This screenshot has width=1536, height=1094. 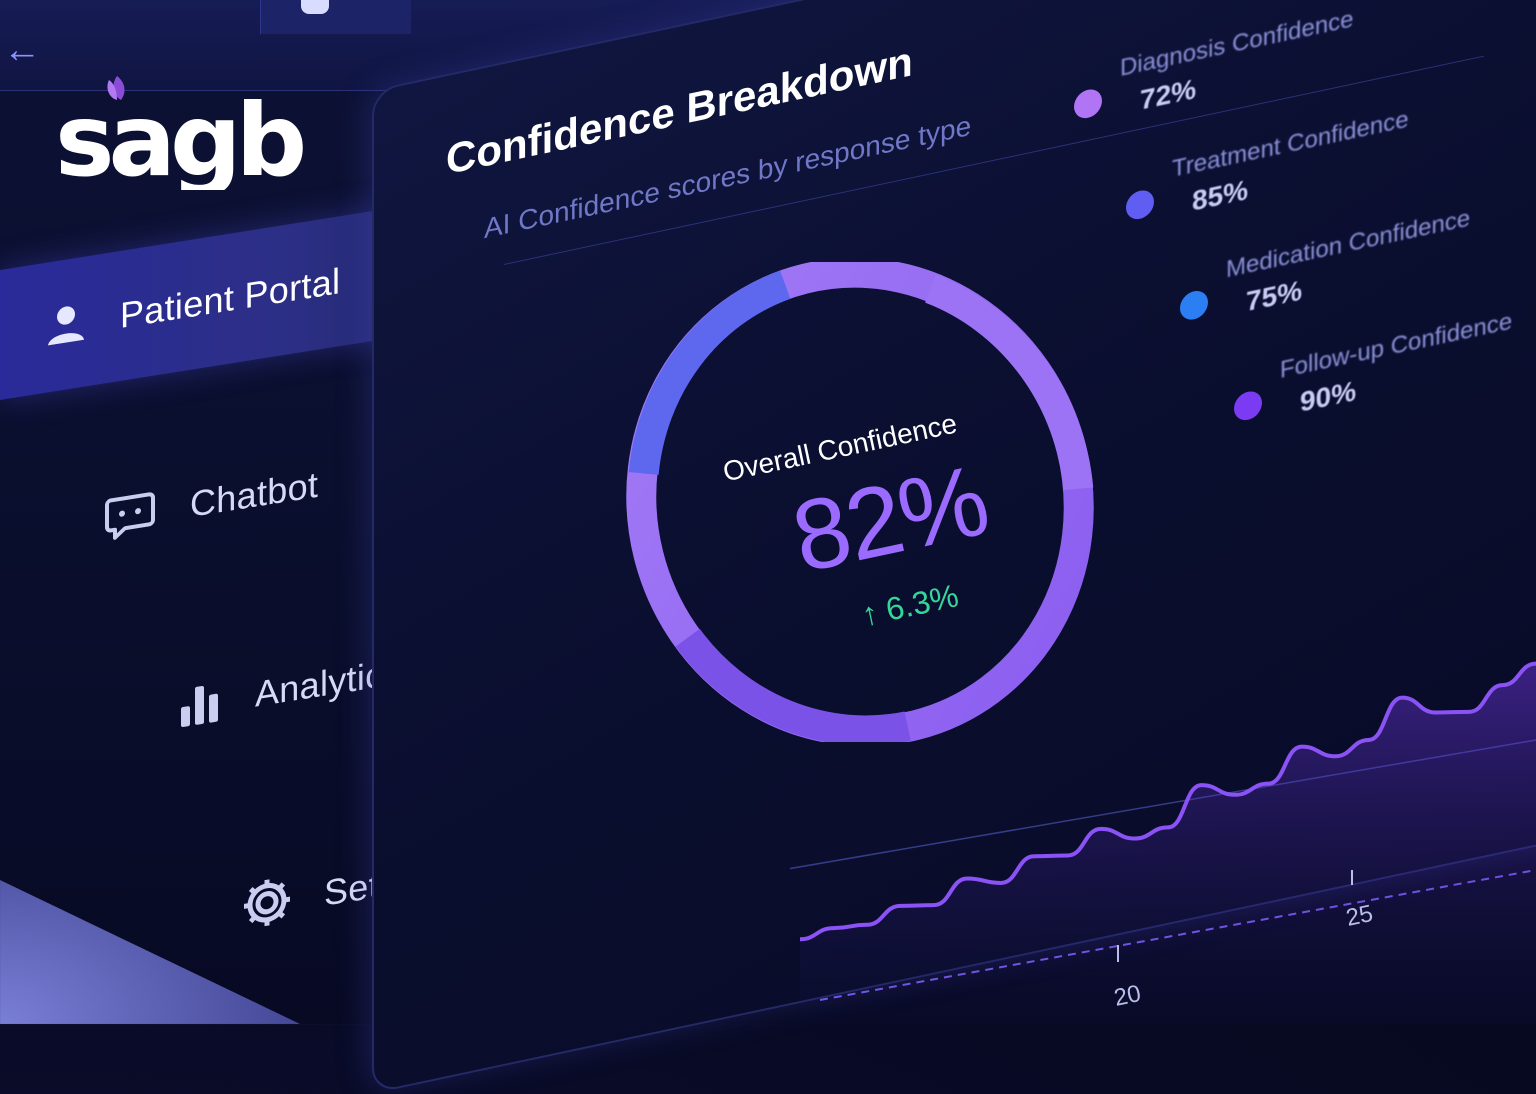 I want to click on badge-icon, so click(x=315, y=7).